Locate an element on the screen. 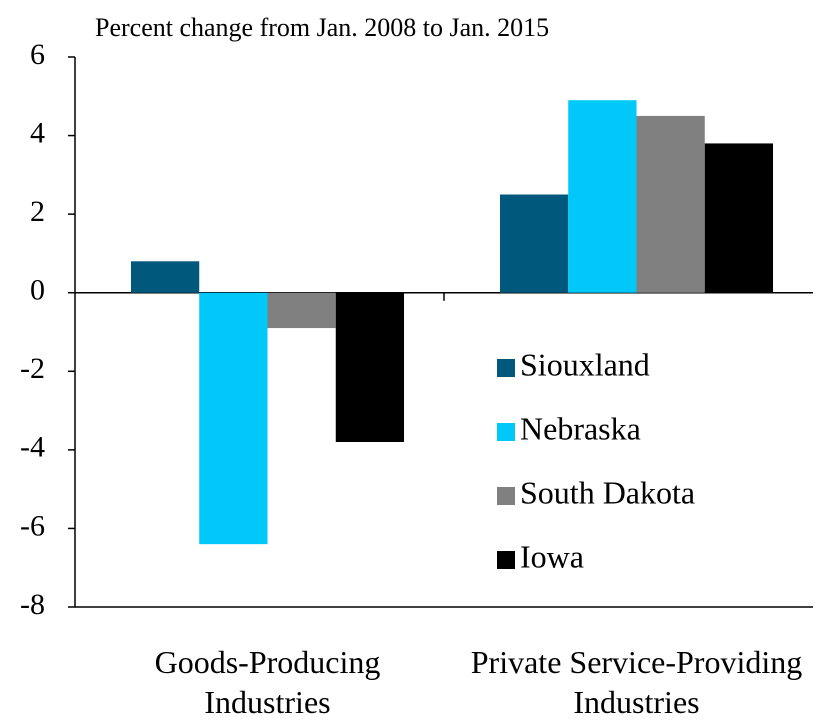 This screenshot has height=727, width=823. y-tick-label: 4 is located at coordinates (37, 132).